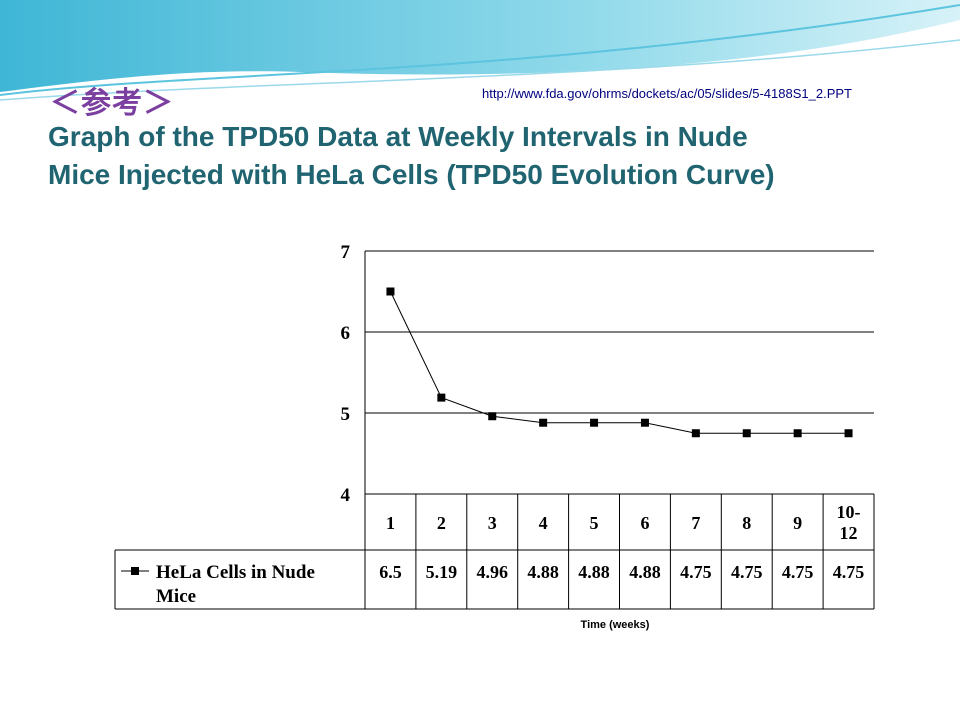 This screenshot has height=720, width=960. Describe the element at coordinates (695, 523) in the screenshot. I see `x-tick-label: 7` at that location.